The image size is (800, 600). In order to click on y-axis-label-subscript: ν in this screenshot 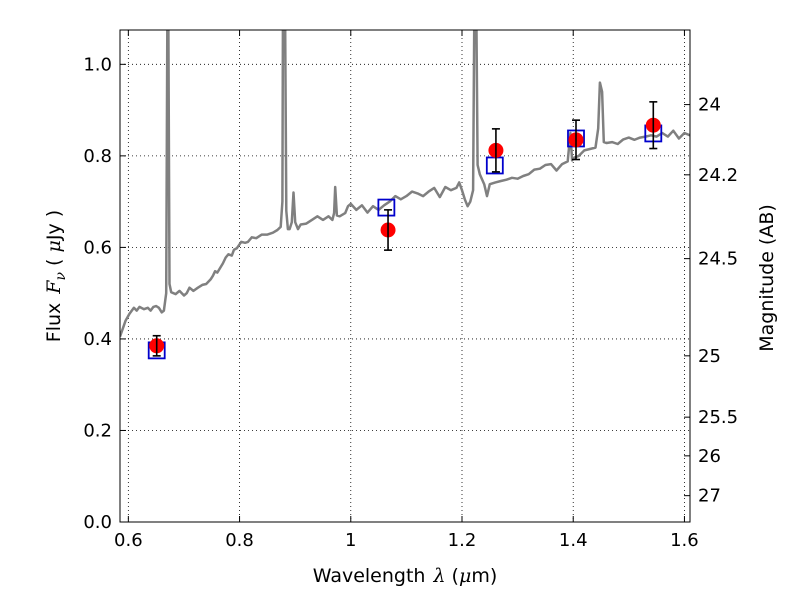, I will do `click(61, 276)`.